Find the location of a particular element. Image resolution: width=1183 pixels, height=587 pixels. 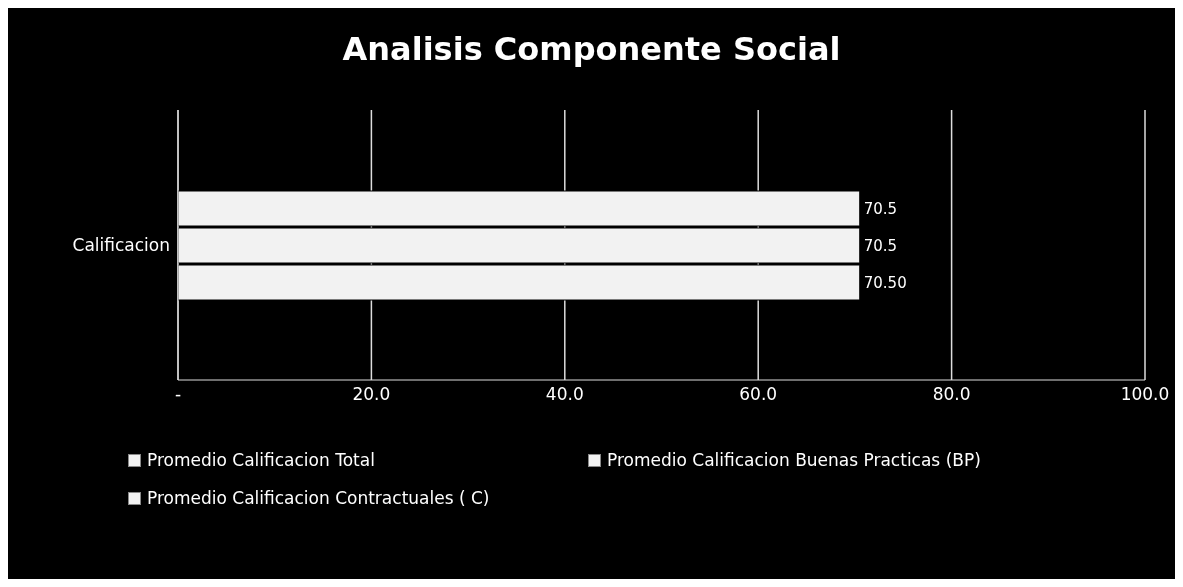

data-label: 70.50 is located at coordinates (885, 282).